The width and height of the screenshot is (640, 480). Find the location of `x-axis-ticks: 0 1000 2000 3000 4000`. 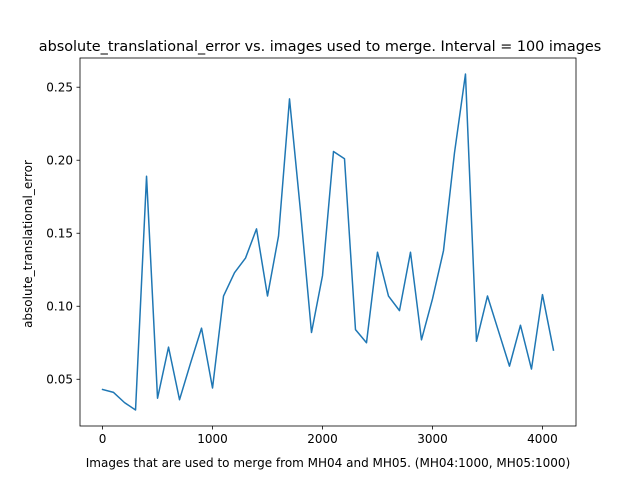

x-axis-ticks: 0 1000 2000 3000 4000 is located at coordinates (328, 436).